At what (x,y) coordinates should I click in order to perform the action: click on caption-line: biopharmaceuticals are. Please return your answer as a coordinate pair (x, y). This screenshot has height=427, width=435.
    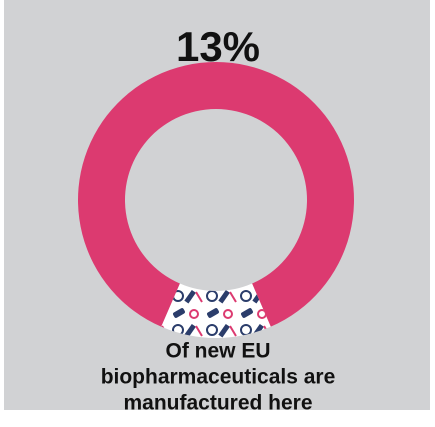
    Looking at the image, I should click on (218, 377).